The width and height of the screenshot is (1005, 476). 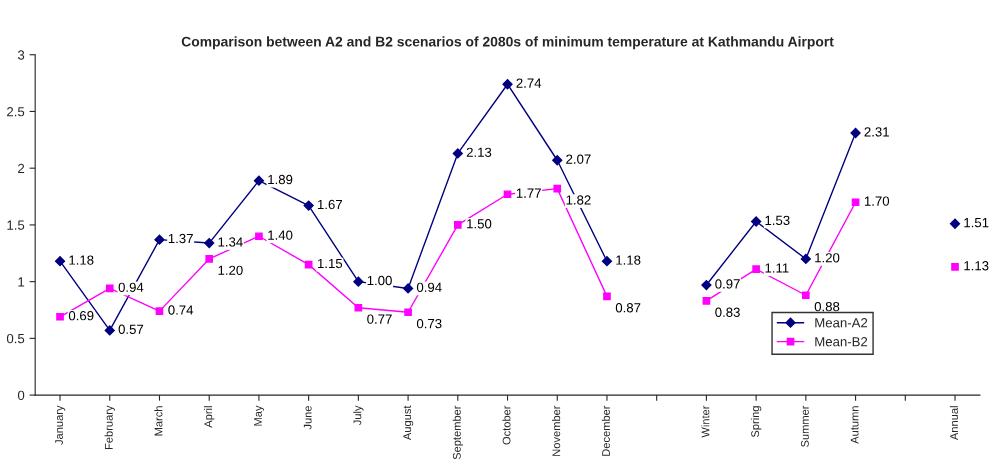 I want to click on data-label: 1.51, so click(x=976, y=223).